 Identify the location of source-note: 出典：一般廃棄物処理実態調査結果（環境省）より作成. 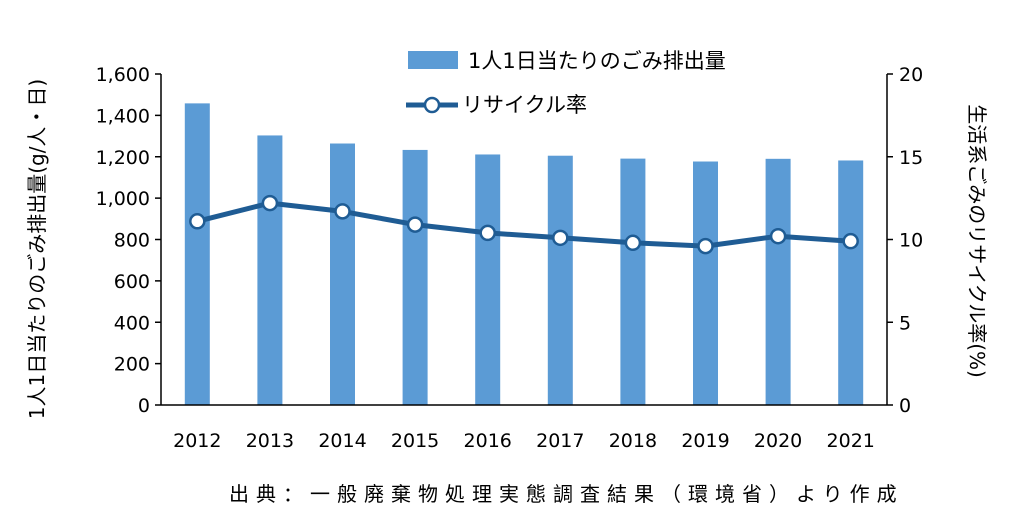
(566, 494).